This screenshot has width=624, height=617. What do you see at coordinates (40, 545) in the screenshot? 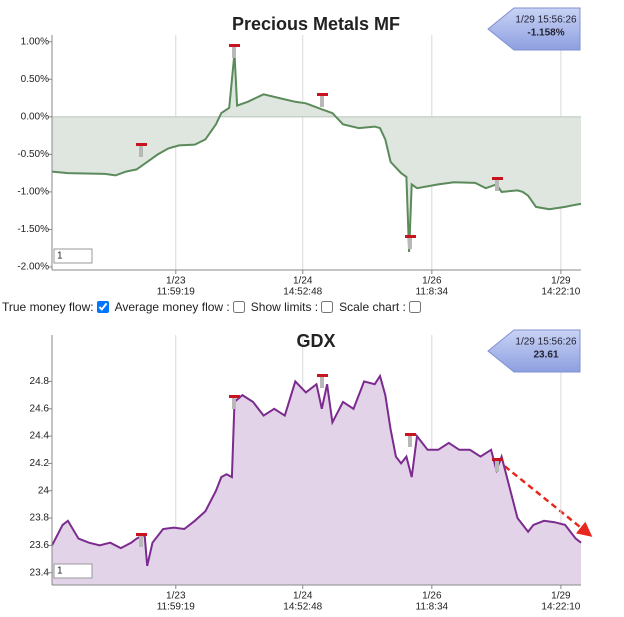
I see `y-tick-label: 23.6` at bounding box center [40, 545].